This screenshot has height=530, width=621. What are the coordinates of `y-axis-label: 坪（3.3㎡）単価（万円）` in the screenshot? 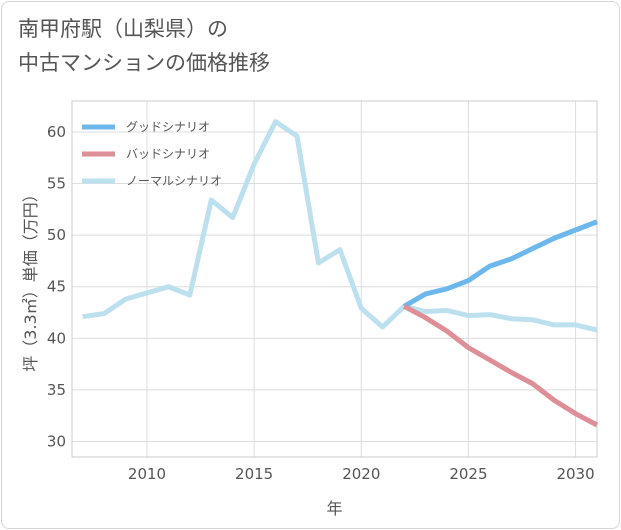 It's located at (30, 278).